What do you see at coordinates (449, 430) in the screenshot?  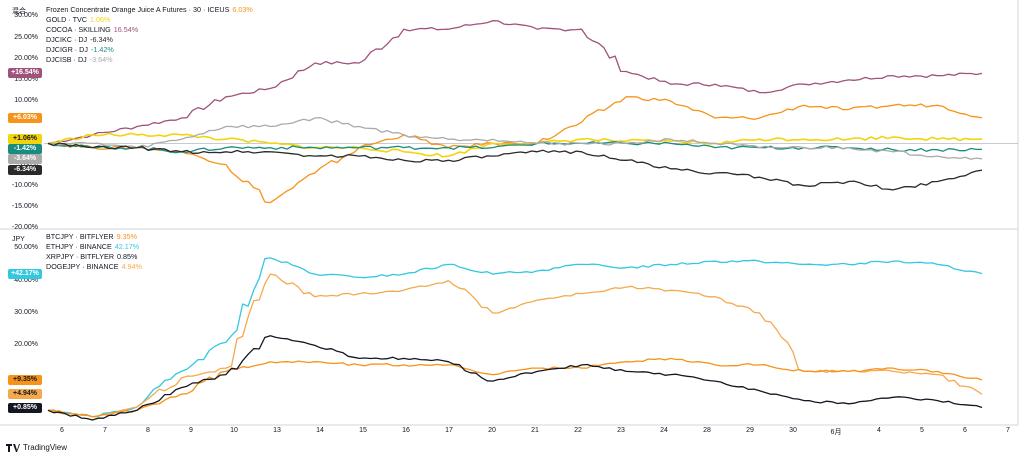 I see `x-tick-label: 17` at bounding box center [449, 430].